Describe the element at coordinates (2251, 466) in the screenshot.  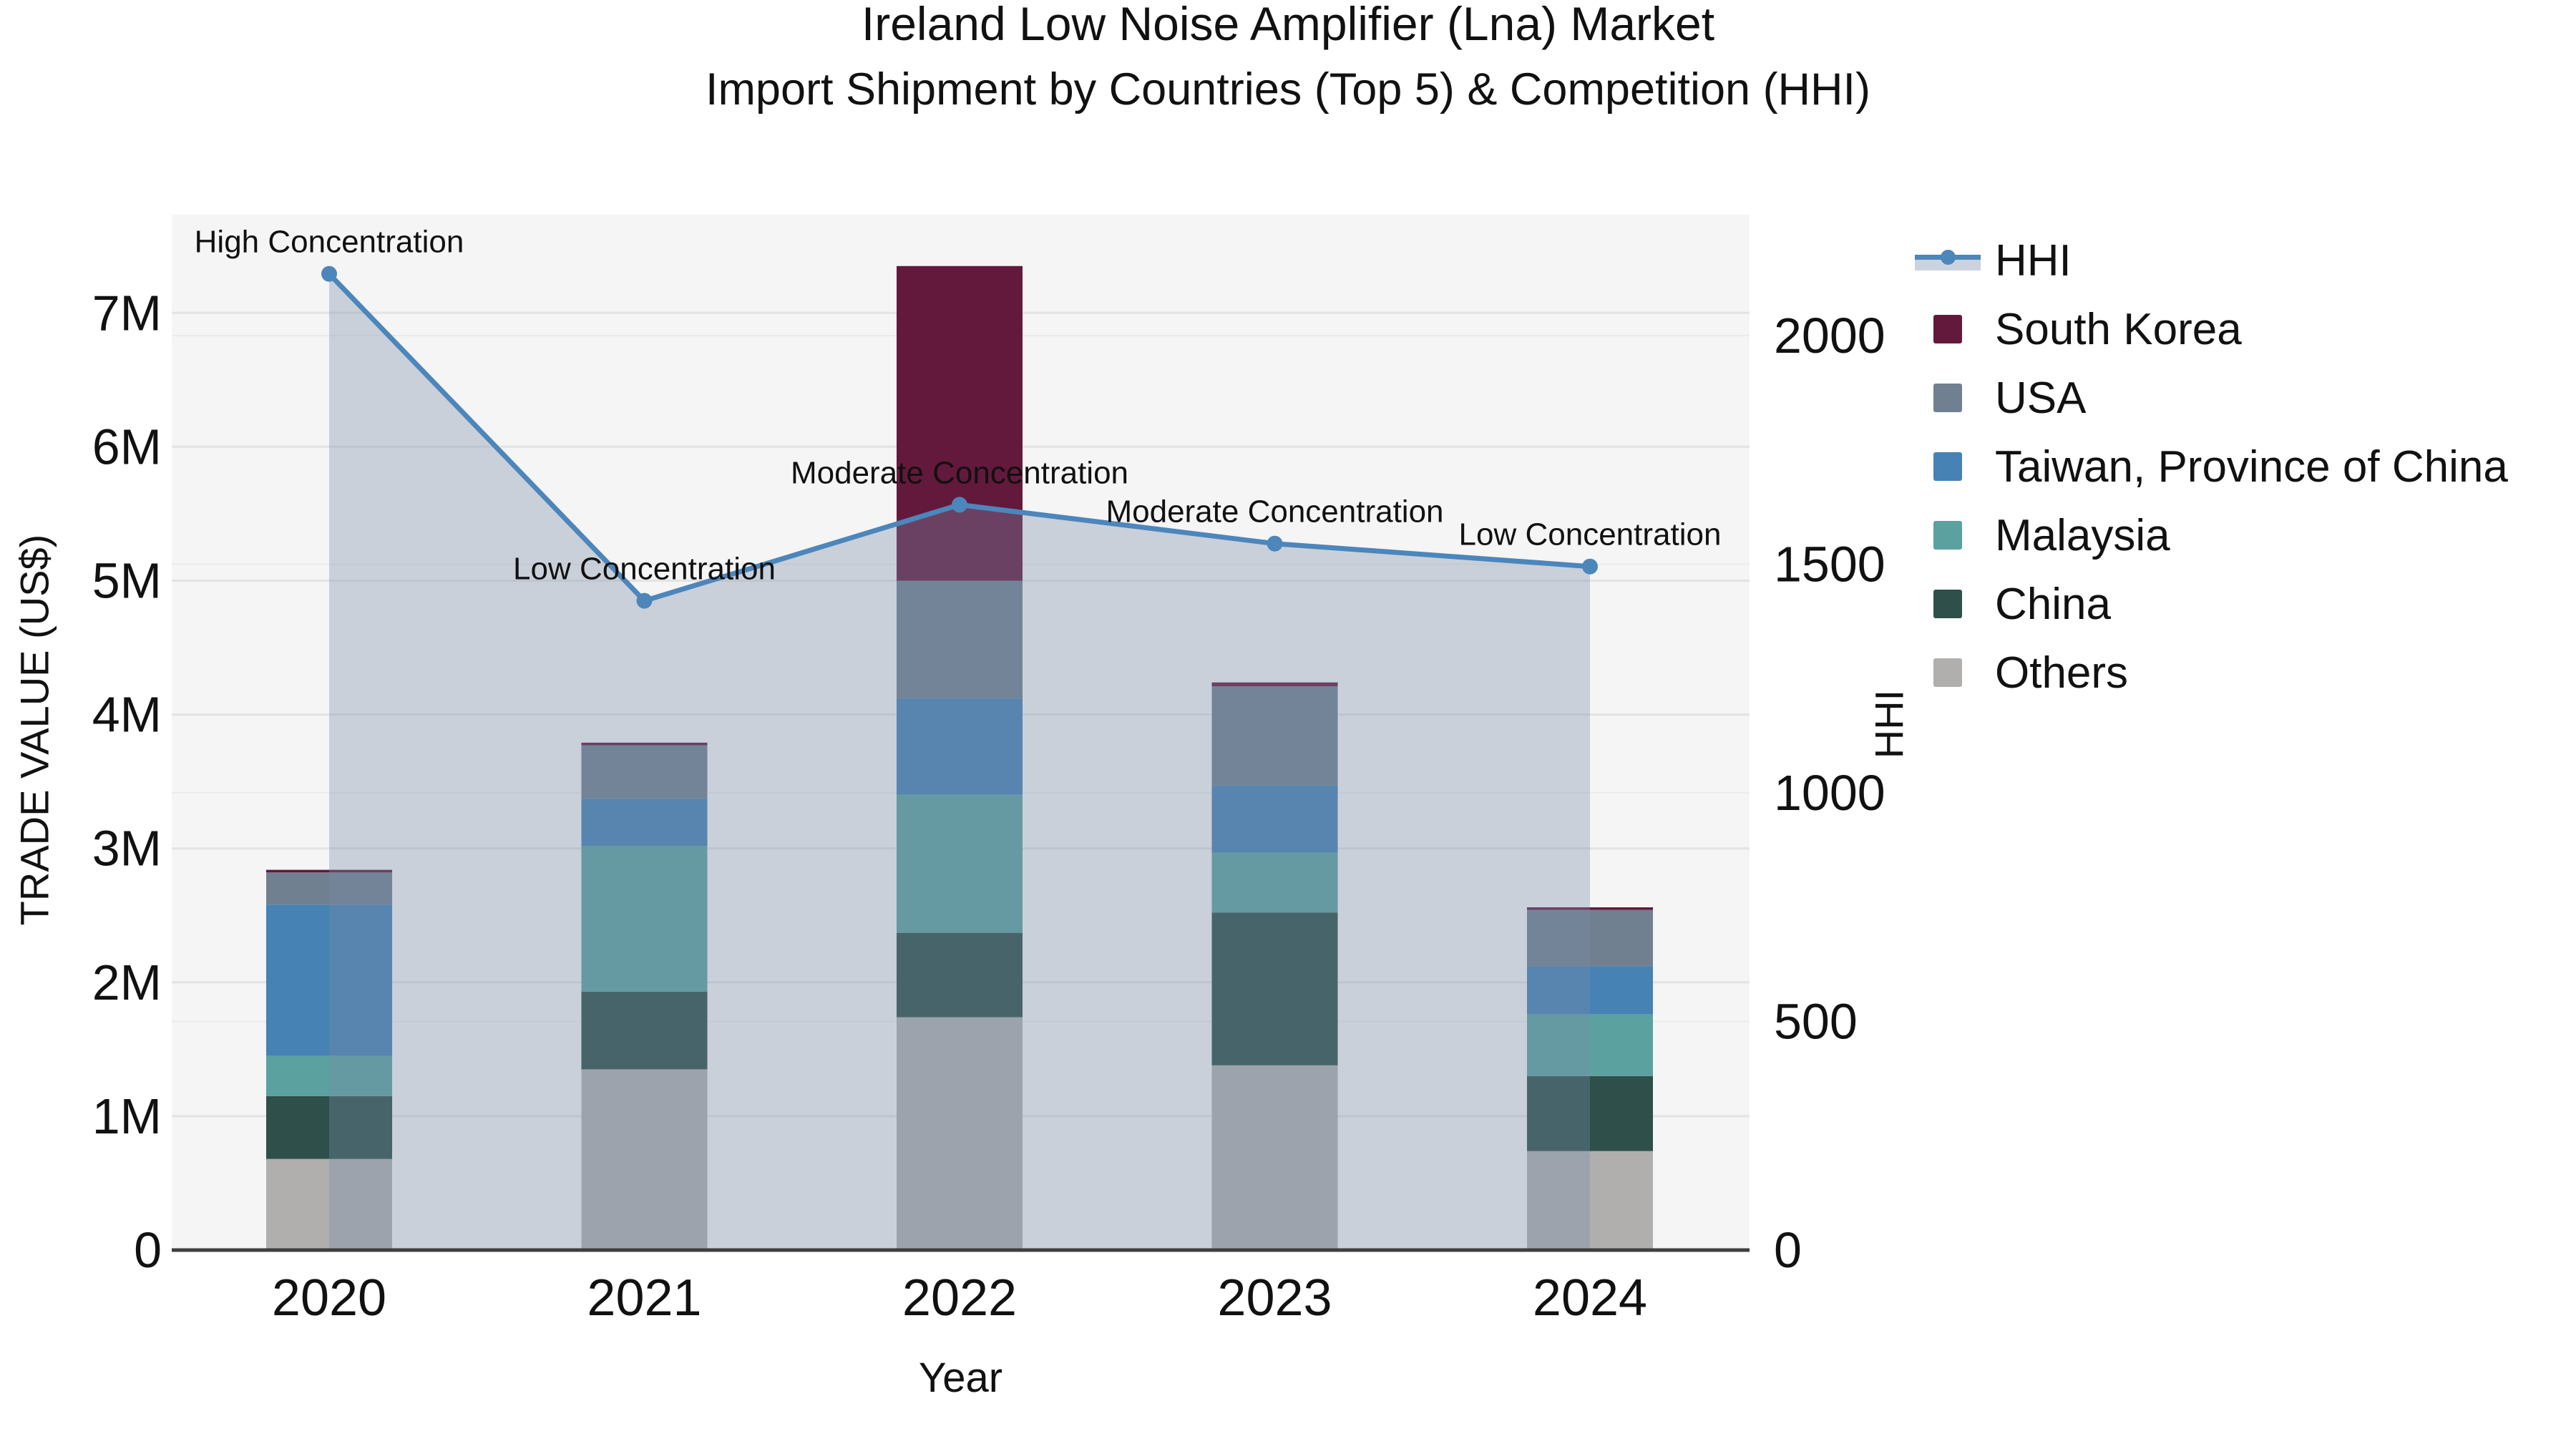
I see `legend-label: Taiwan, Province of China` at that location.